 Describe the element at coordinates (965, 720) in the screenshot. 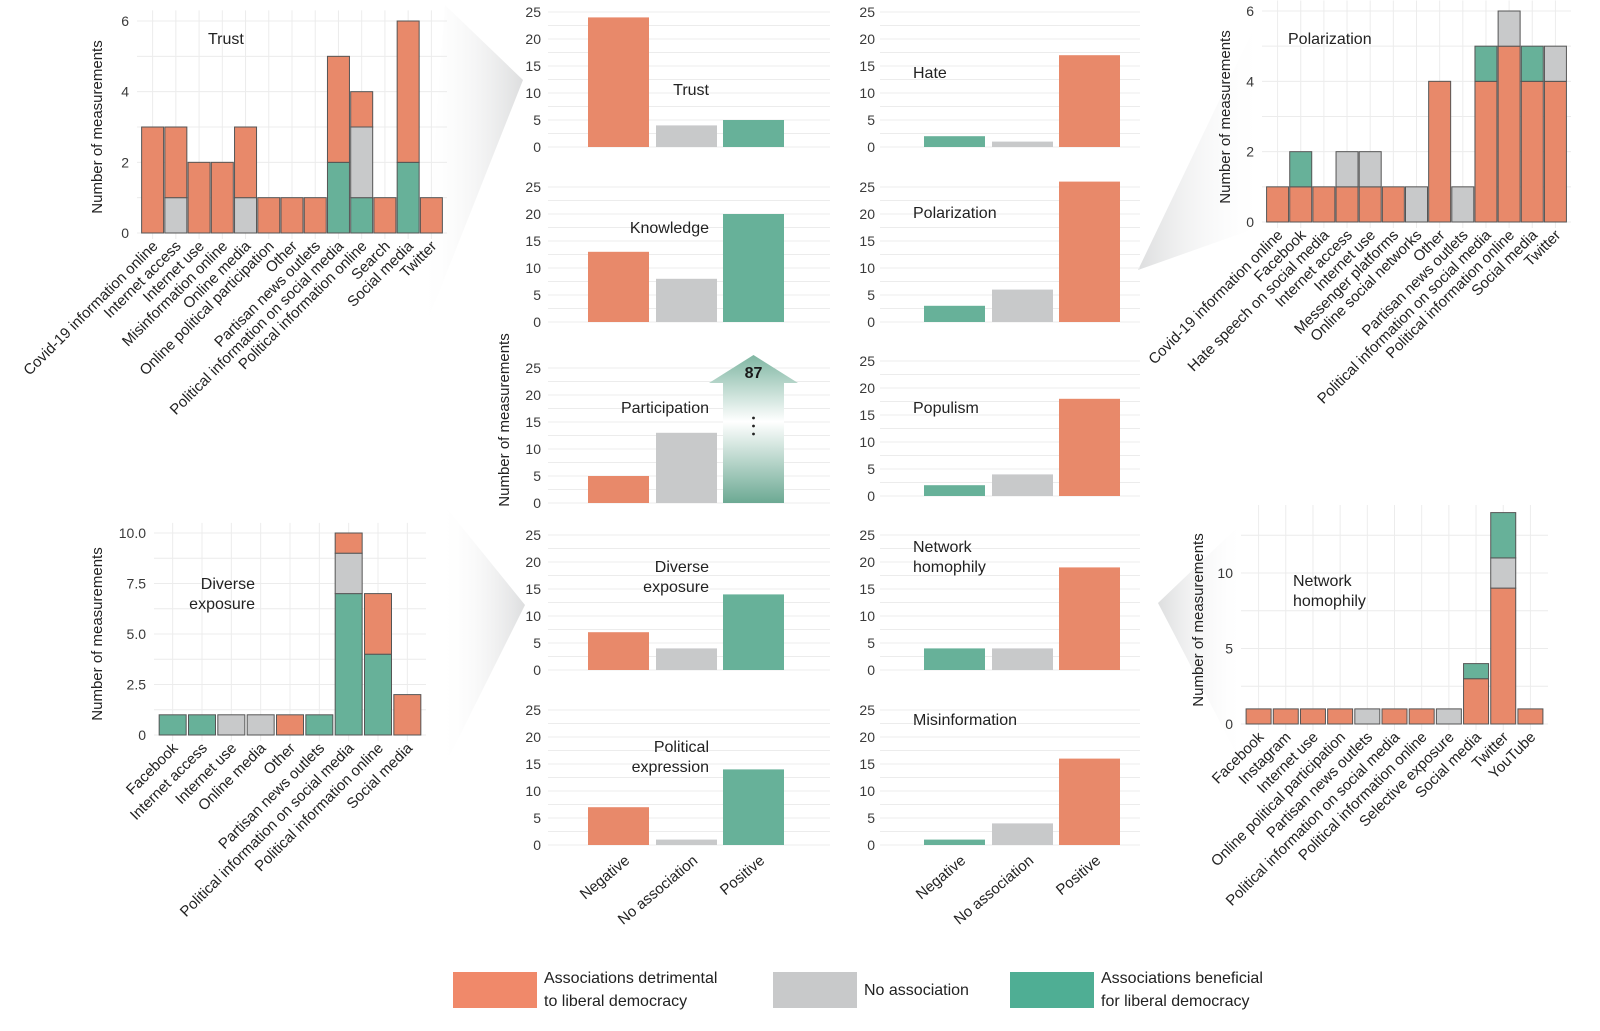

I see `panel-title: Misinformation` at that location.